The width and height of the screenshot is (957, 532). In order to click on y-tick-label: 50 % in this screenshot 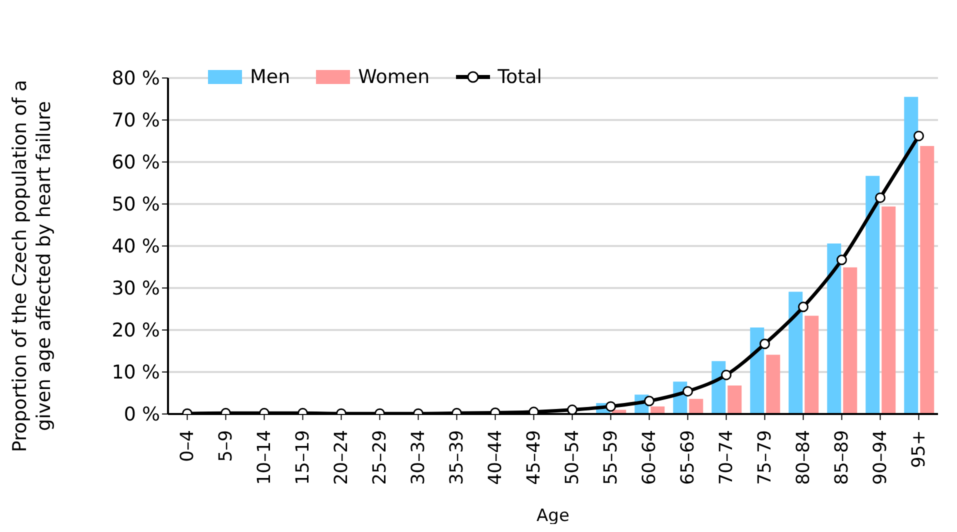, I will do `click(136, 205)`.